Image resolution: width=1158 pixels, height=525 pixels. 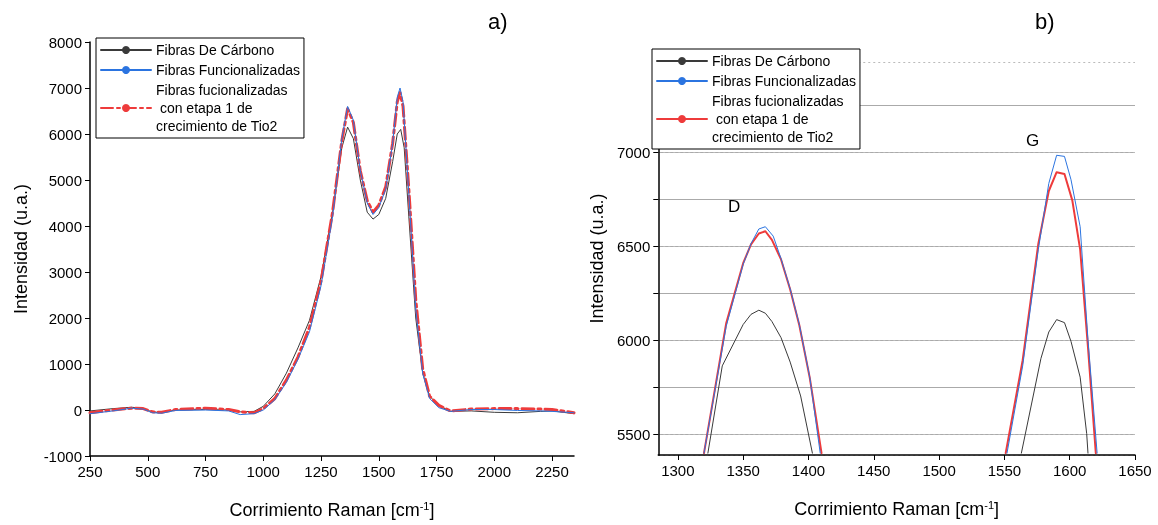 What do you see at coordinates (1033, 140) in the screenshot?
I see `annotation: G` at bounding box center [1033, 140].